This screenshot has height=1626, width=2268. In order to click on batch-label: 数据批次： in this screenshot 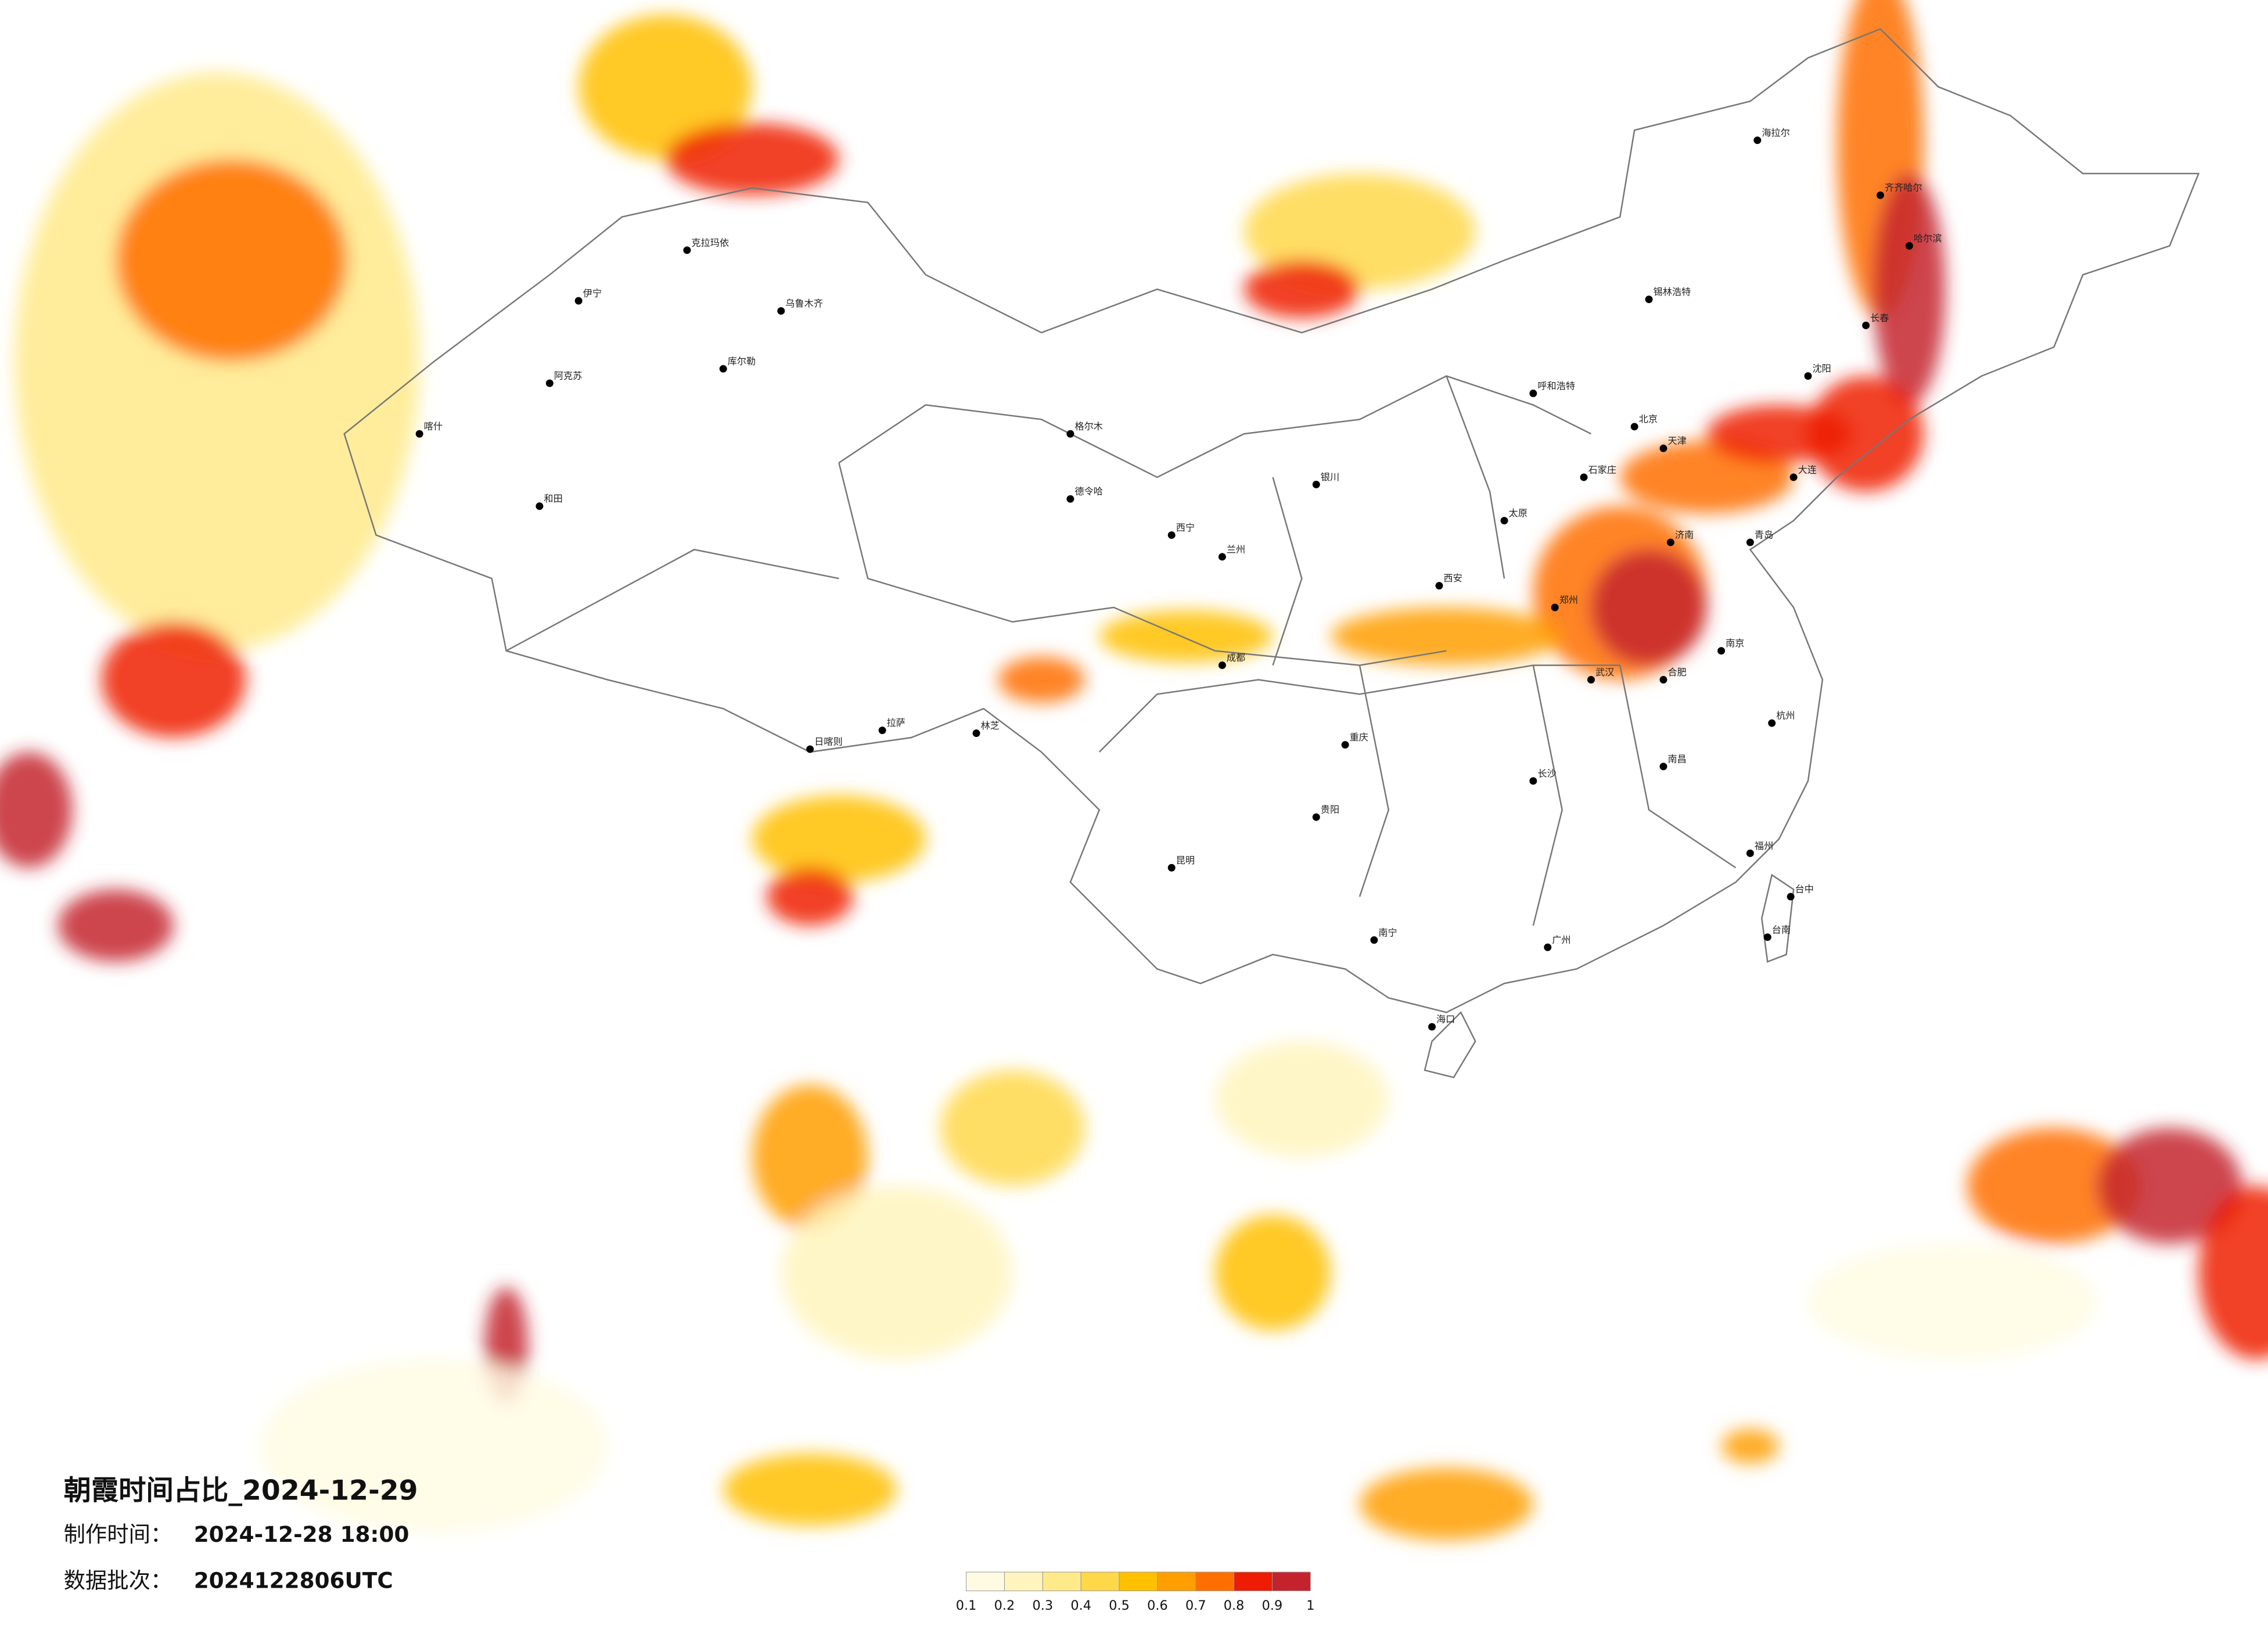, I will do `click(118, 1580)`.